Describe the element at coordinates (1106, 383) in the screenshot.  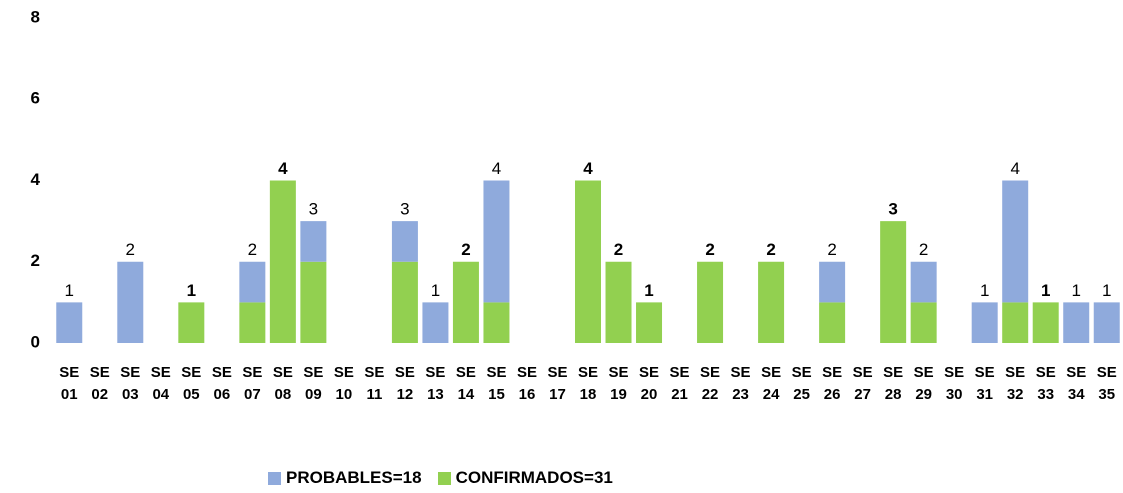
I see `x-tick-label: SE 35` at that location.